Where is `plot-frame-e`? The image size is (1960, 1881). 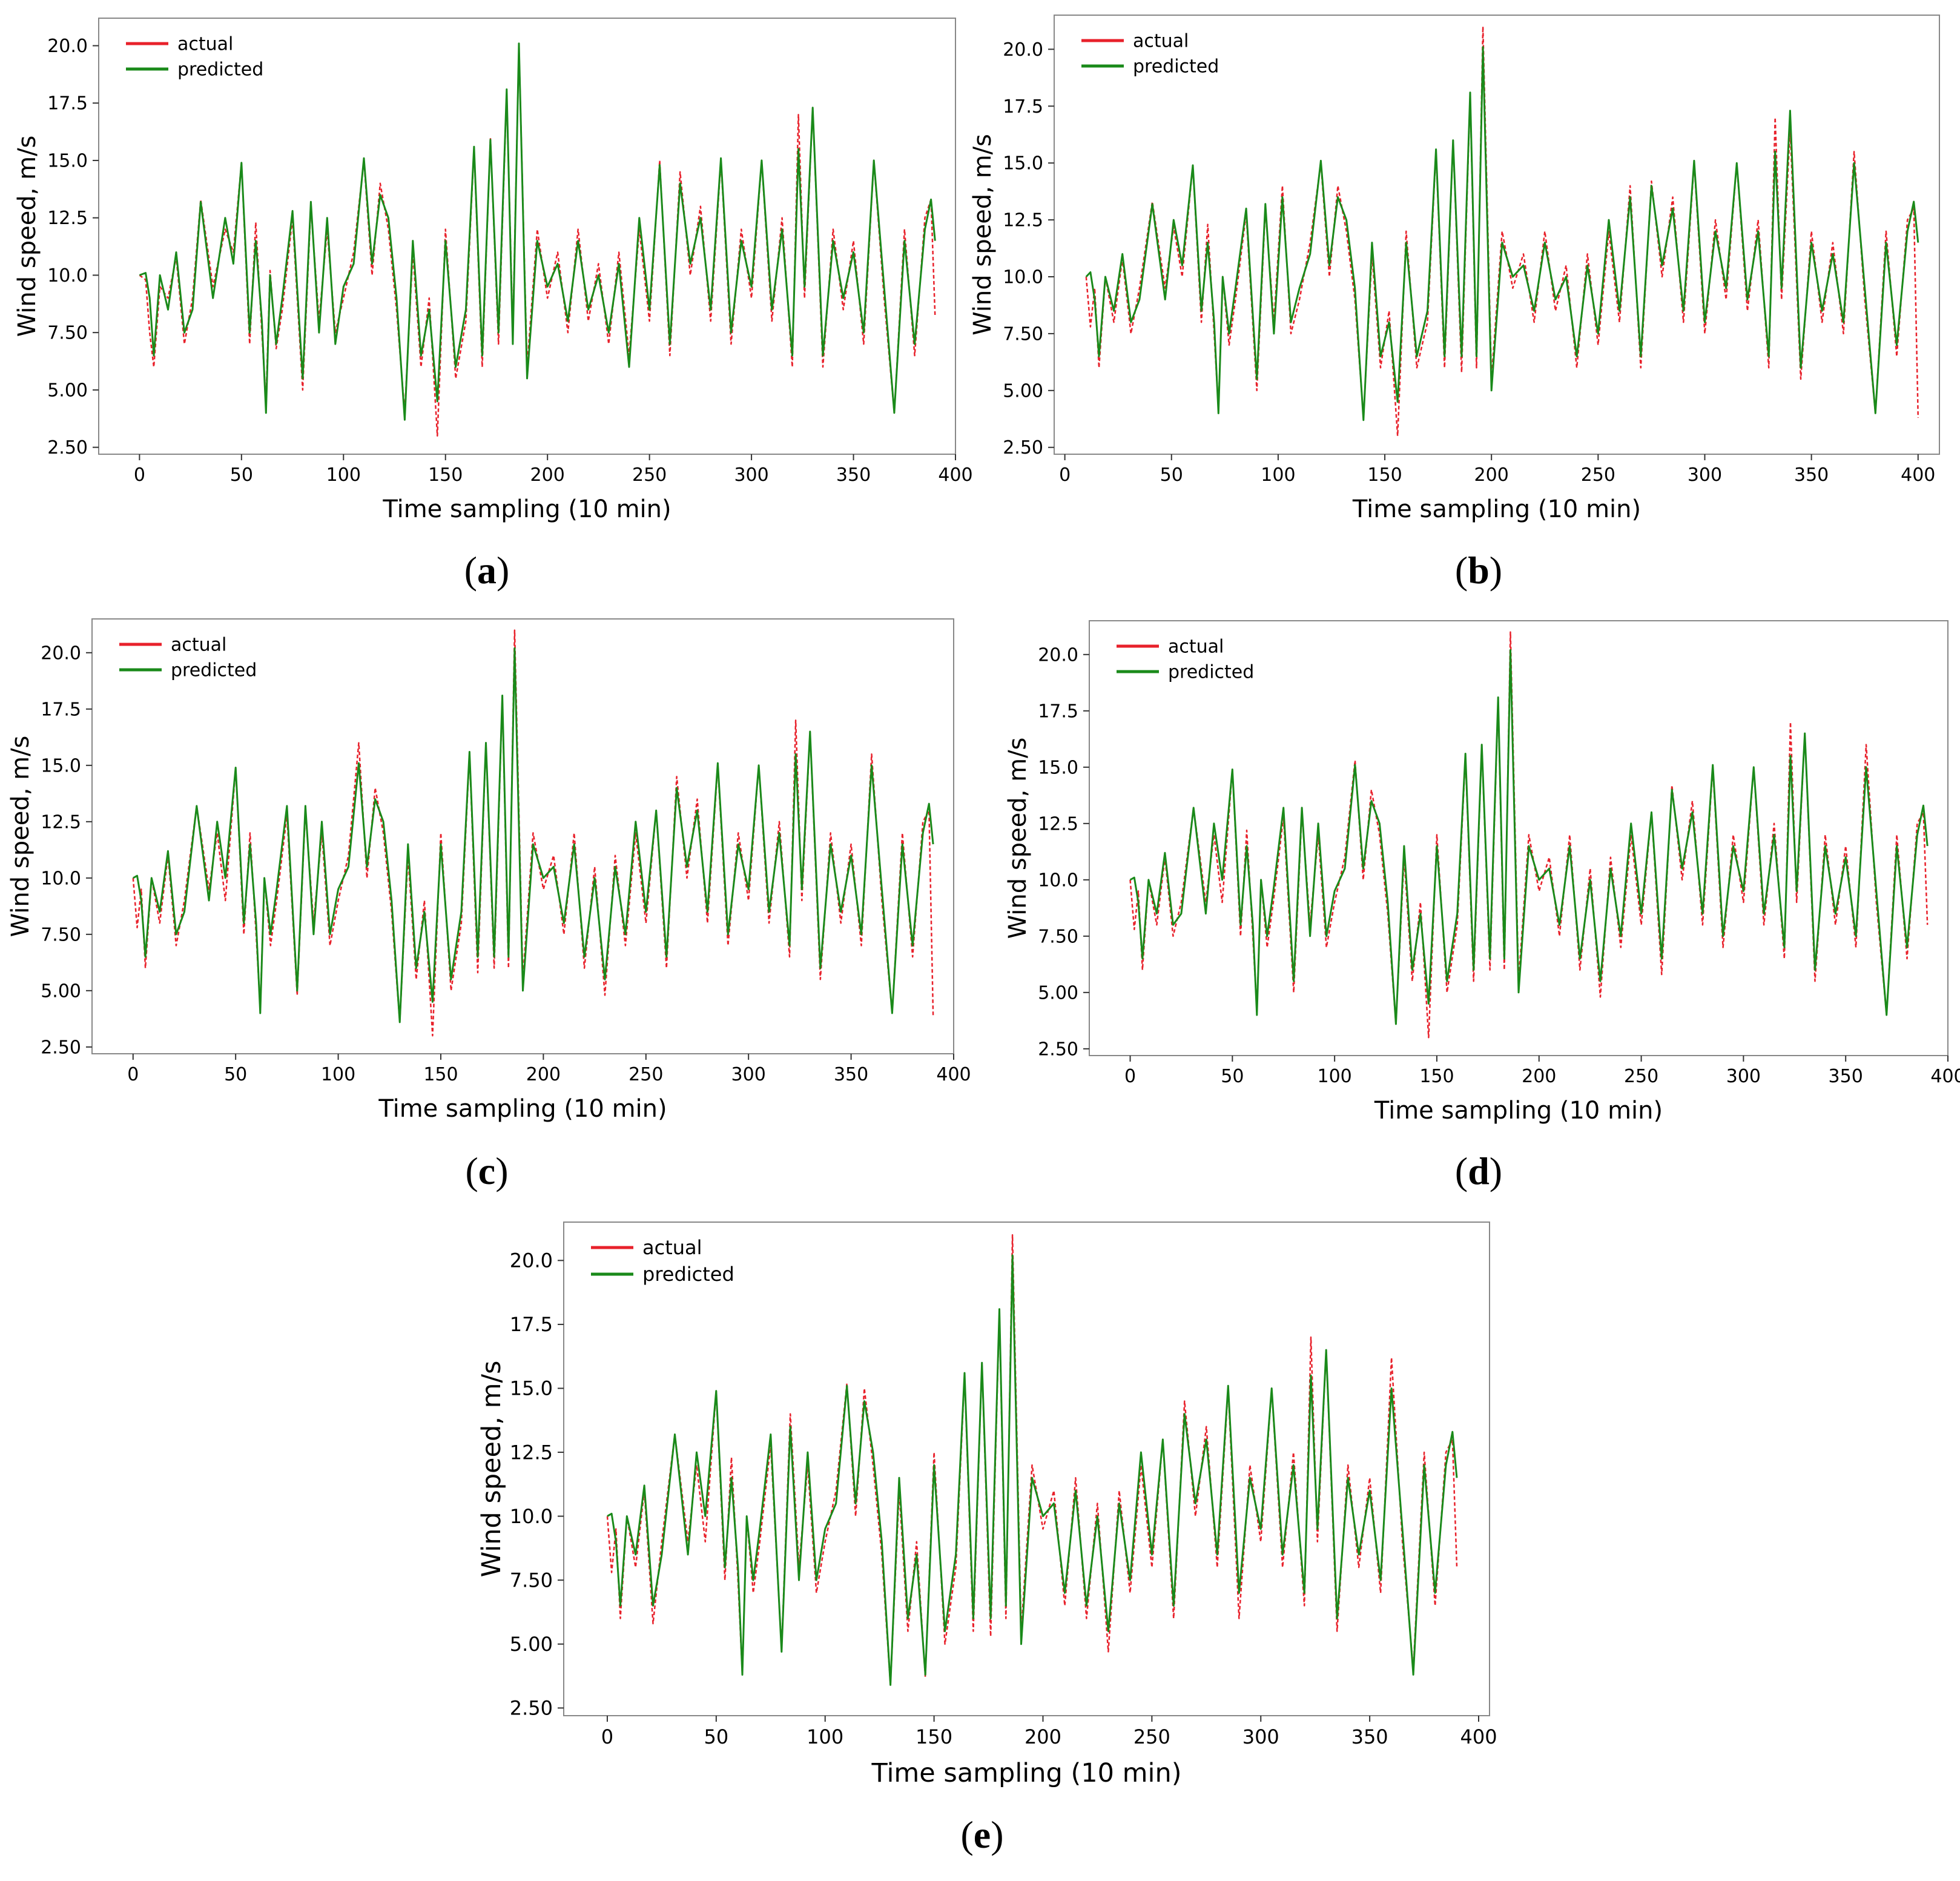
plot-frame-e is located at coordinates (1027, 1469).